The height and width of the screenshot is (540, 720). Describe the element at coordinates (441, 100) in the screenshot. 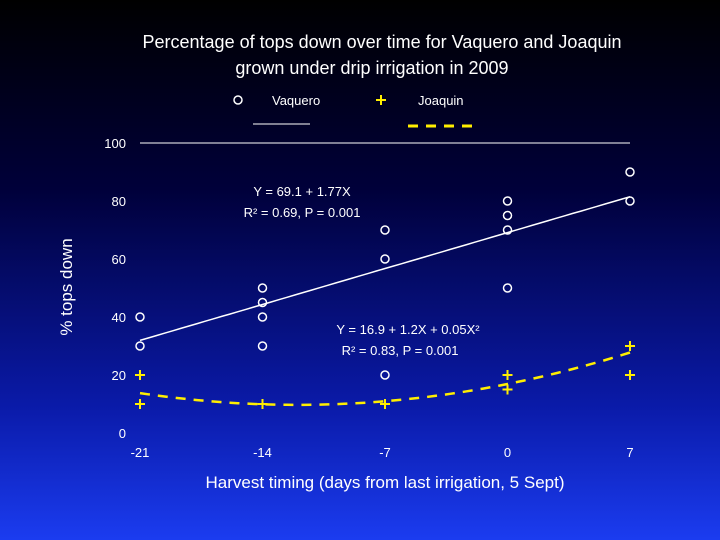

I see `legend-joaquin-label: Joaquin` at that location.